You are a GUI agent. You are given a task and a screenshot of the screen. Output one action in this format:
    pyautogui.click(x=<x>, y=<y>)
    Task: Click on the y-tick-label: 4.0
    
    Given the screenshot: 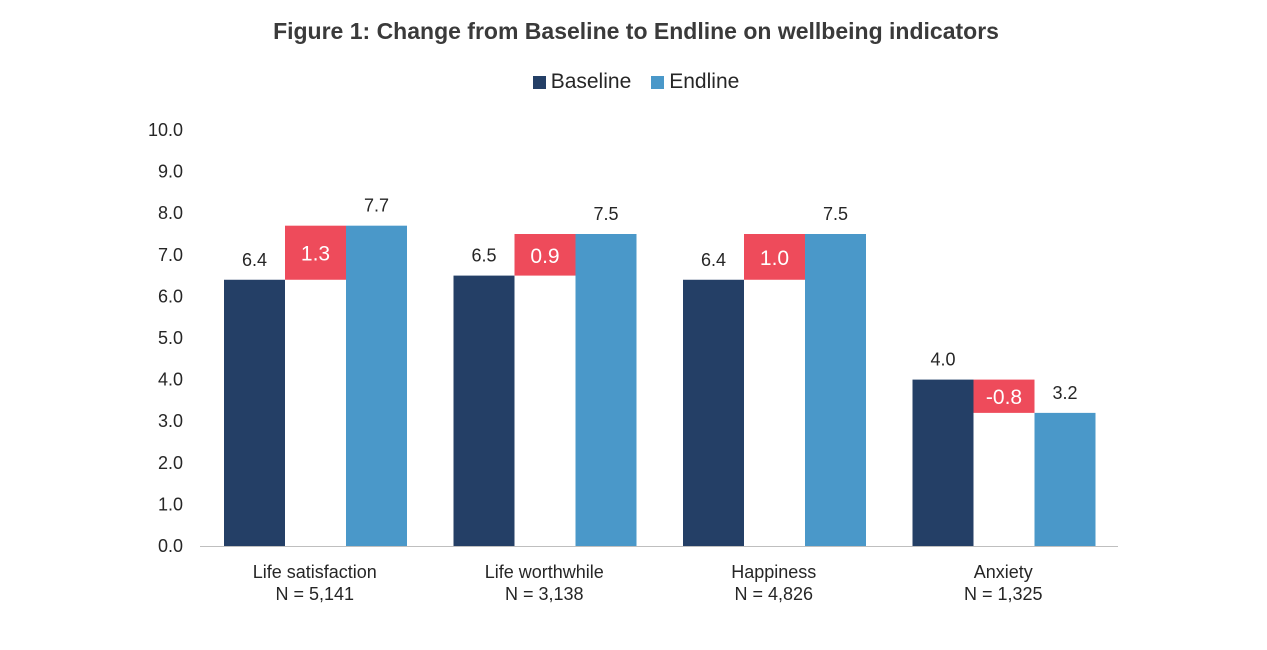 What is the action you would take?
    pyautogui.click(x=170, y=380)
    